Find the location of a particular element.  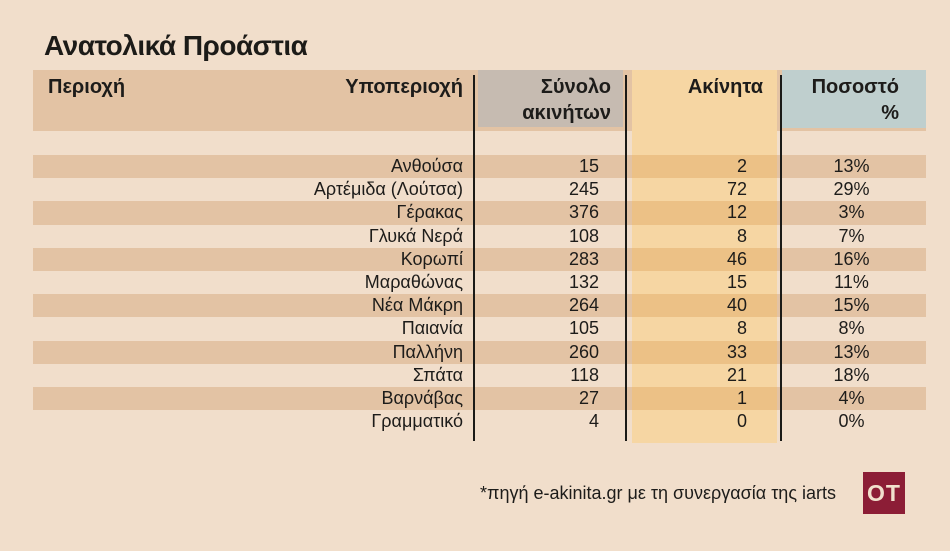

column-header-subregion: Υποπεριοχή is located at coordinates (404, 87).